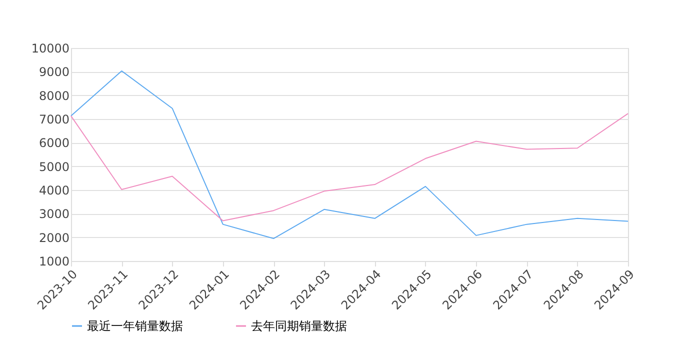  Describe the element at coordinates (54, 237) in the screenshot. I see `y-tick-label: 2000` at that location.